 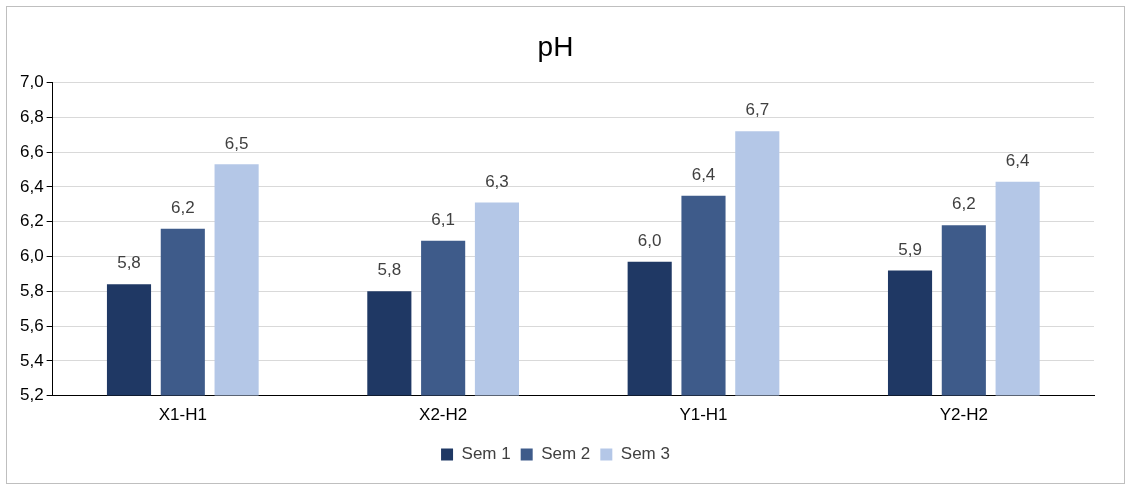 What do you see at coordinates (566, 454) in the screenshot?
I see `legend-label: Sem 2` at bounding box center [566, 454].